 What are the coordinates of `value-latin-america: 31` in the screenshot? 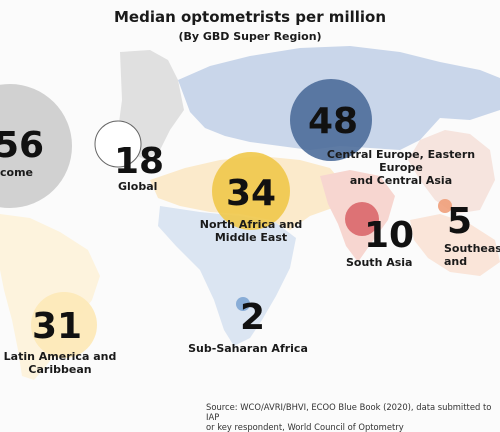 It's located at (57, 326).